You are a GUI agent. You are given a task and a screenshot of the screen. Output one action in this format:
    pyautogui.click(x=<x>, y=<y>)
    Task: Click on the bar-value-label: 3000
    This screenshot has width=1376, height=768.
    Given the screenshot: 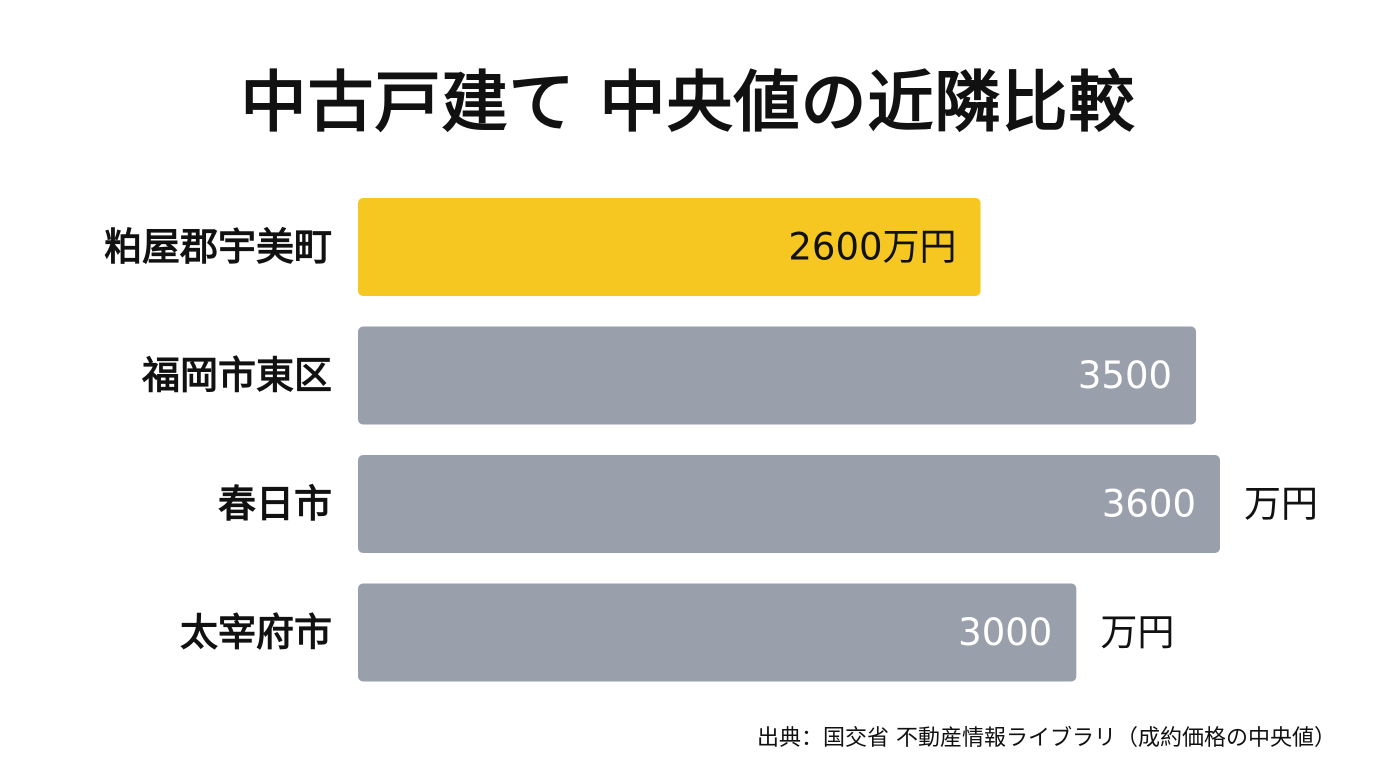 What is the action you would take?
    pyautogui.click(x=1005, y=632)
    